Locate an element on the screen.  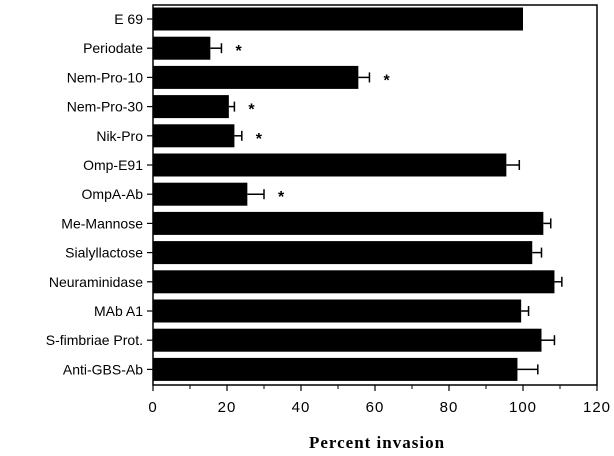
category-label-2: Nem-Pro-10 is located at coordinates (105, 77).